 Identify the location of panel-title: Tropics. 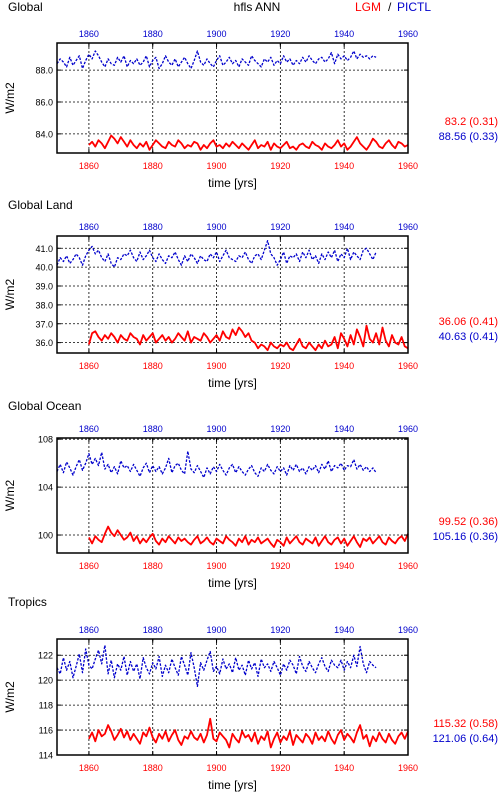
(27, 602).